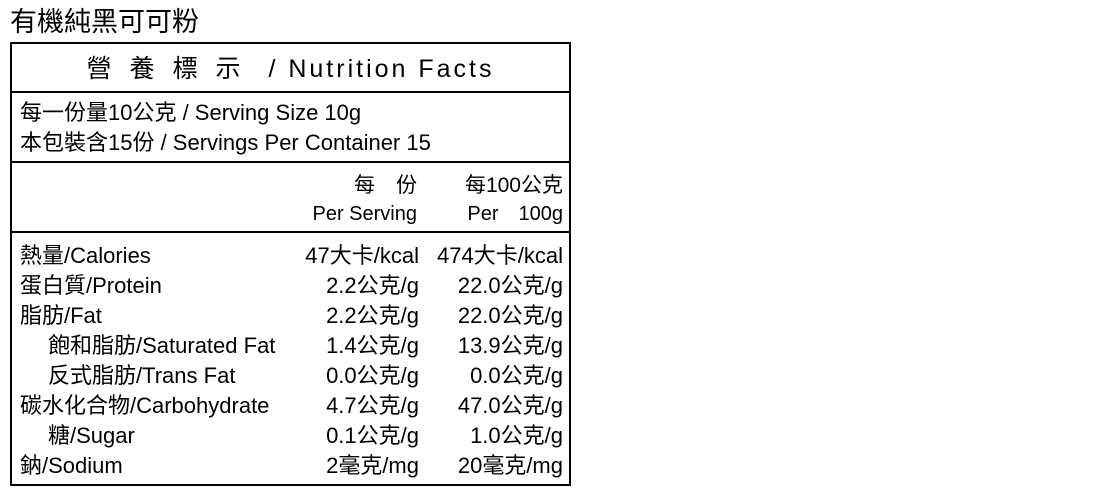 This screenshot has height=500, width=1100. What do you see at coordinates (385, 185) in the screenshot?
I see `per-serving-cjk: 每 份` at bounding box center [385, 185].